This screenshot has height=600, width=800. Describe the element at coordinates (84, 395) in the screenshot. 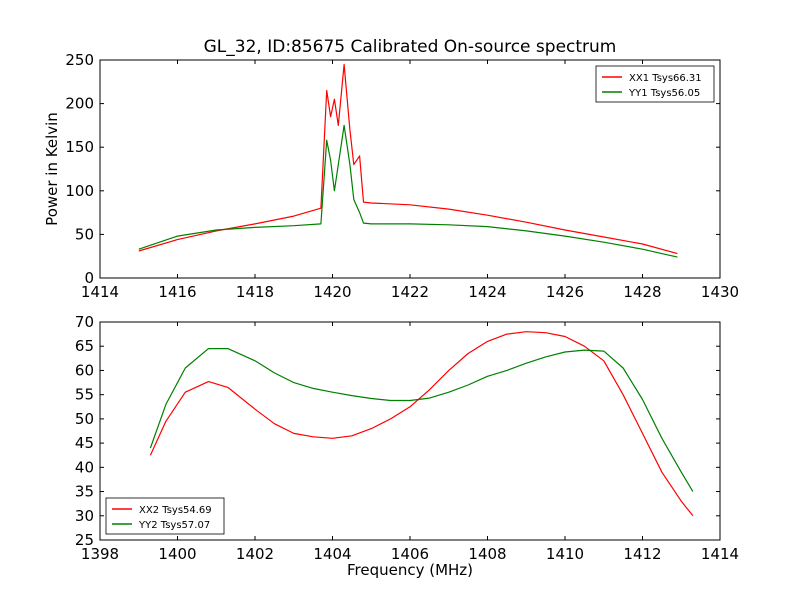

I see `y-tick-label: 55` at that location.